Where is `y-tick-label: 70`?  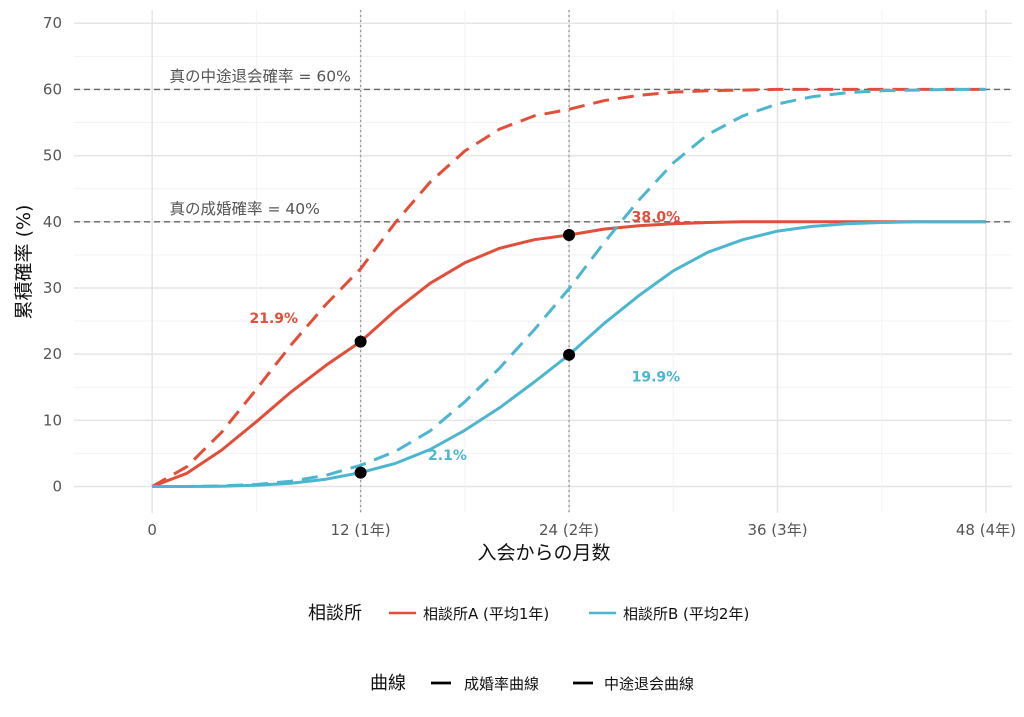 y-tick-label: 70 is located at coordinates (52, 23).